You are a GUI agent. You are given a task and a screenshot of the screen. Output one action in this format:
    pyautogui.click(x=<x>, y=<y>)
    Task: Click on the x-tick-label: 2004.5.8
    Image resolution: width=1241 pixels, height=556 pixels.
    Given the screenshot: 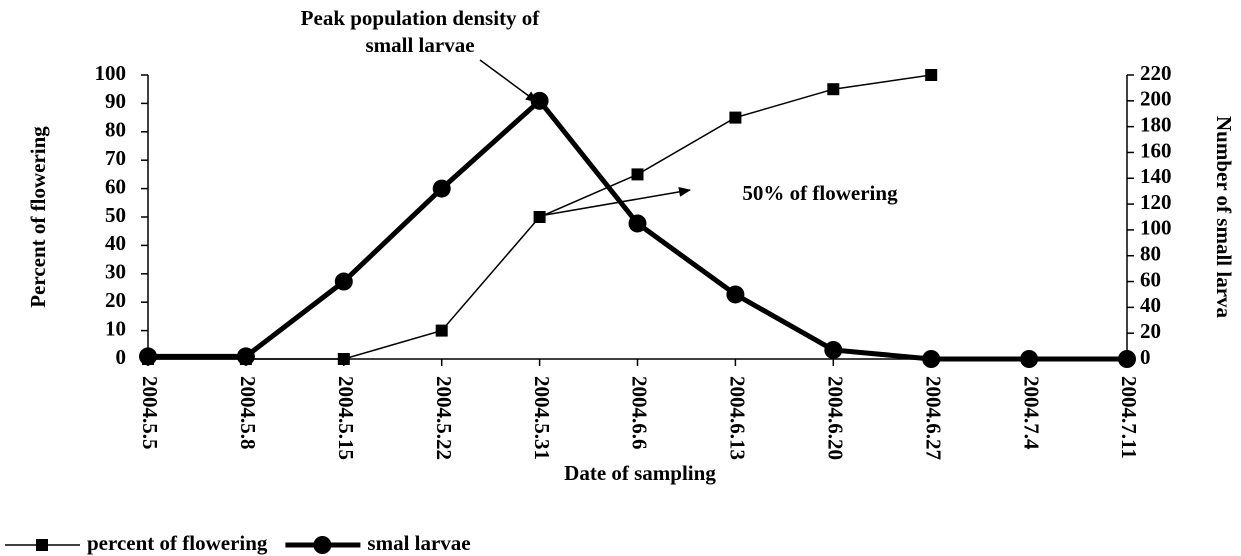 What is the action you would take?
    pyautogui.click(x=248, y=413)
    